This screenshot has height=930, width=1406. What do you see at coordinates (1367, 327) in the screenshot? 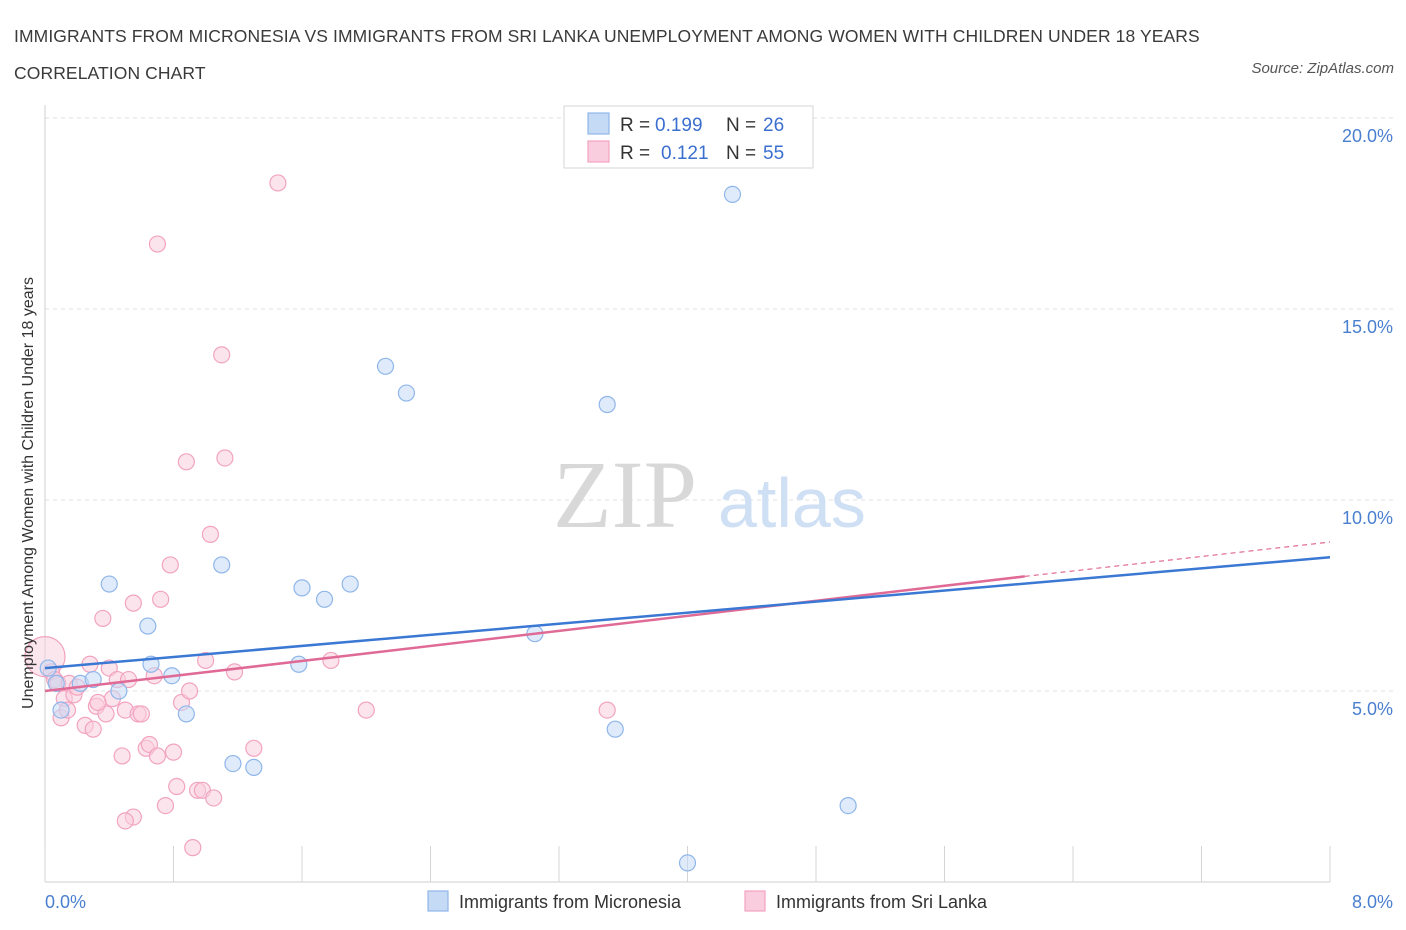
I see `y-tick-label-2: 15.0%` at bounding box center [1367, 327].